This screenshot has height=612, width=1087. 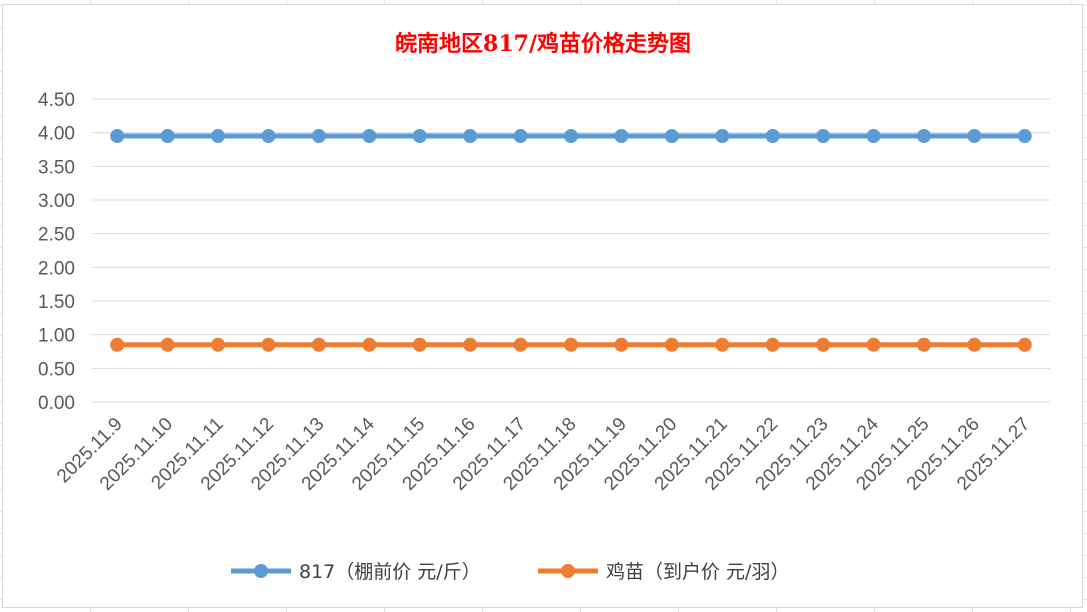 I want to click on y-tick-label: 1.00, so click(x=56, y=336).